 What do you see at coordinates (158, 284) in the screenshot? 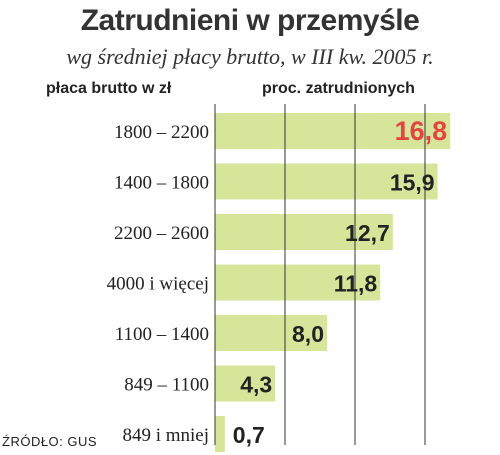
I see `category-label: 4000 i więcej` at bounding box center [158, 284].